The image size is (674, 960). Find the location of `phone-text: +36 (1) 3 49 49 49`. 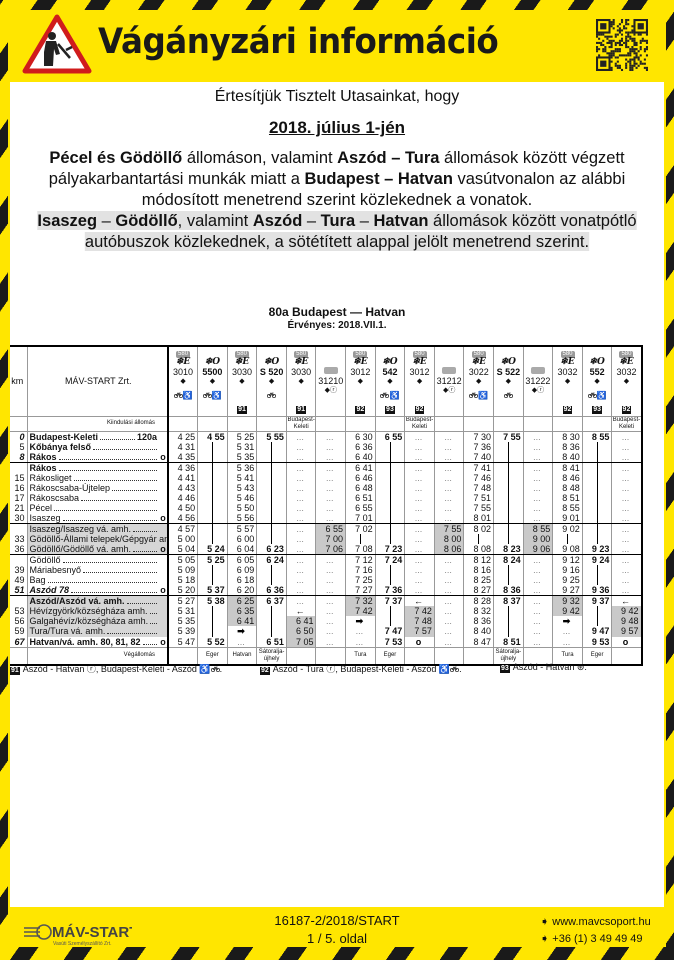

phone-text: +36 (1) 3 49 49 49 is located at coordinates (597, 939).